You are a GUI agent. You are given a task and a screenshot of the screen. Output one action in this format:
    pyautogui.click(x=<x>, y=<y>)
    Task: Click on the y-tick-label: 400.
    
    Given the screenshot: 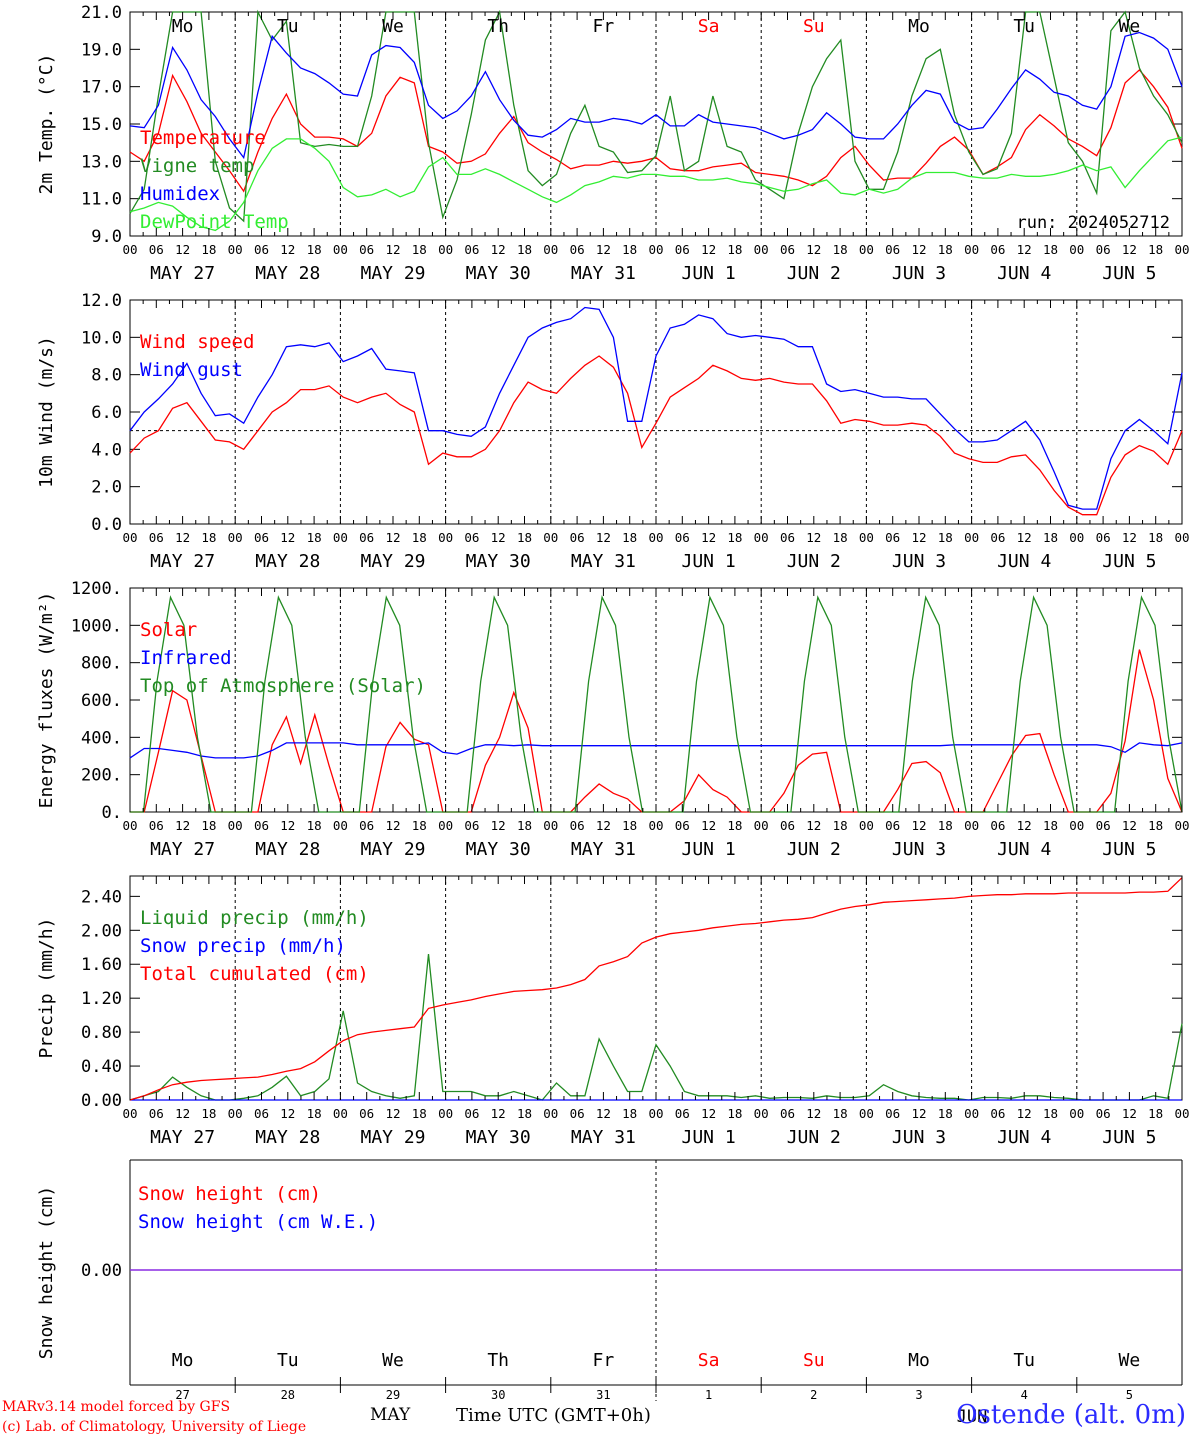 What is the action you would take?
    pyautogui.click(x=101, y=738)
    